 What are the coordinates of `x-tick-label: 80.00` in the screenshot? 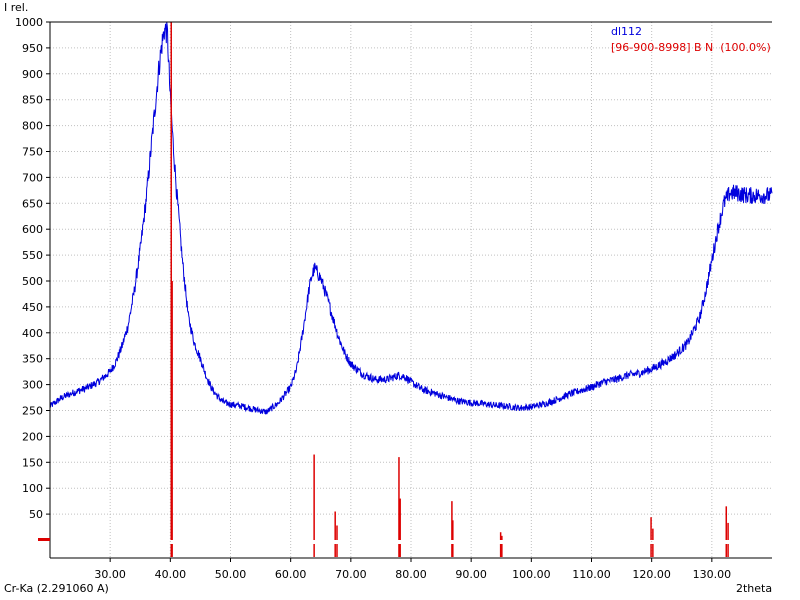 It's located at (411, 574).